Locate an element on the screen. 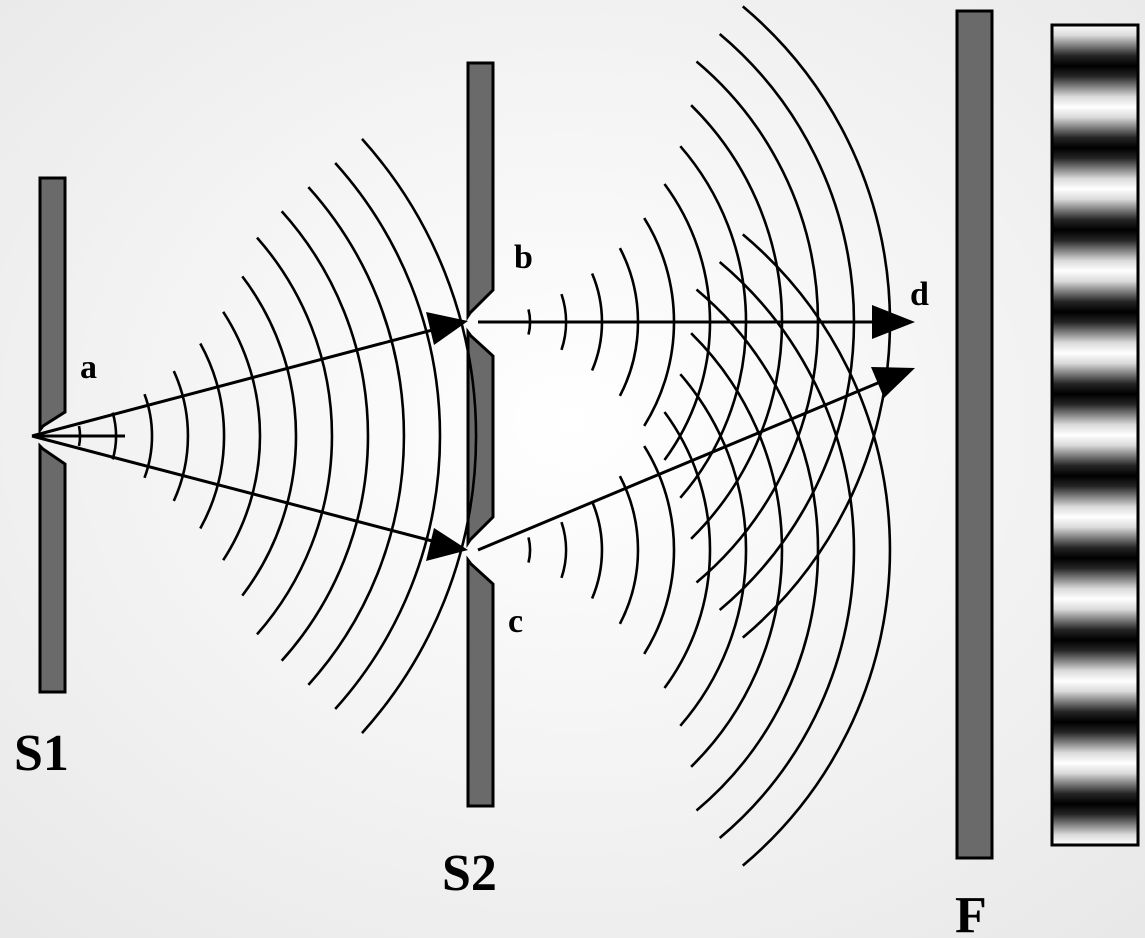 Image resolution: width=1145 pixels, height=938 pixels. ray-a-to-c is located at coordinates (236, 489).